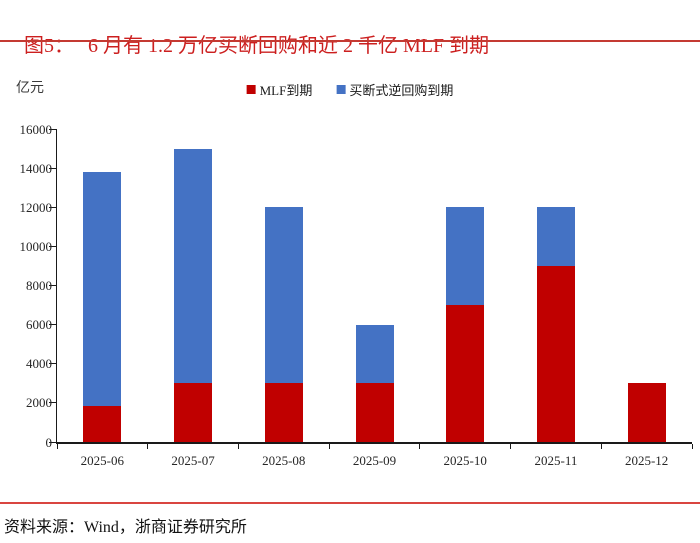  Describe the element at coordinates (286, 90) in the screenshot. I see `legend-label-mlf: MLF到期` at that location.